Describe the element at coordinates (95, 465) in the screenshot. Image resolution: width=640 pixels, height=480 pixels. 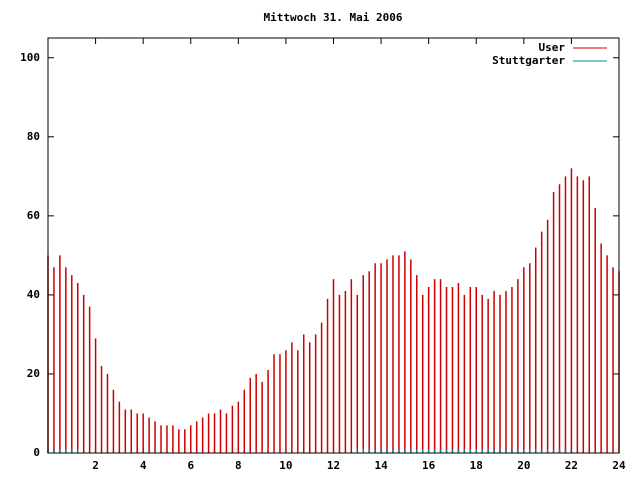
I see `x-tick-label: 2` at that location.